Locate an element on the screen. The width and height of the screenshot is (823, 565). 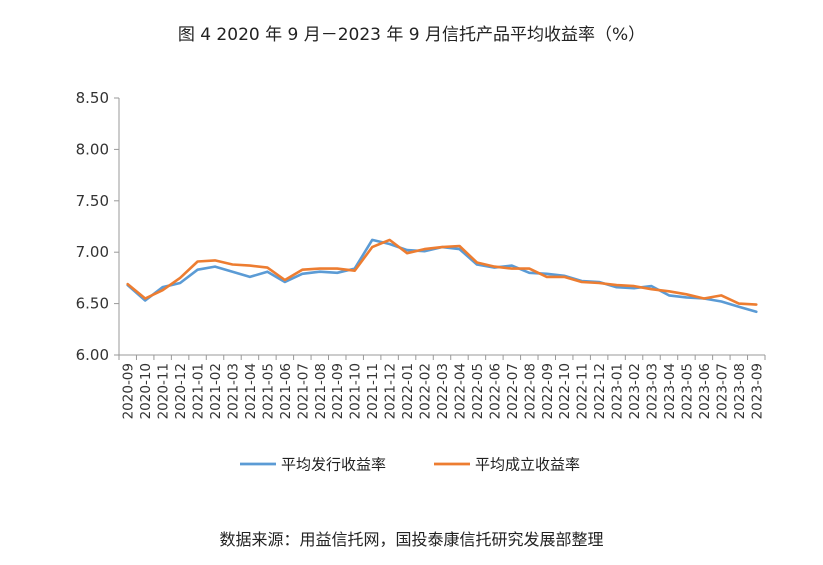
x-tick-label: 2023-08 is located at coordinates (740, 391).